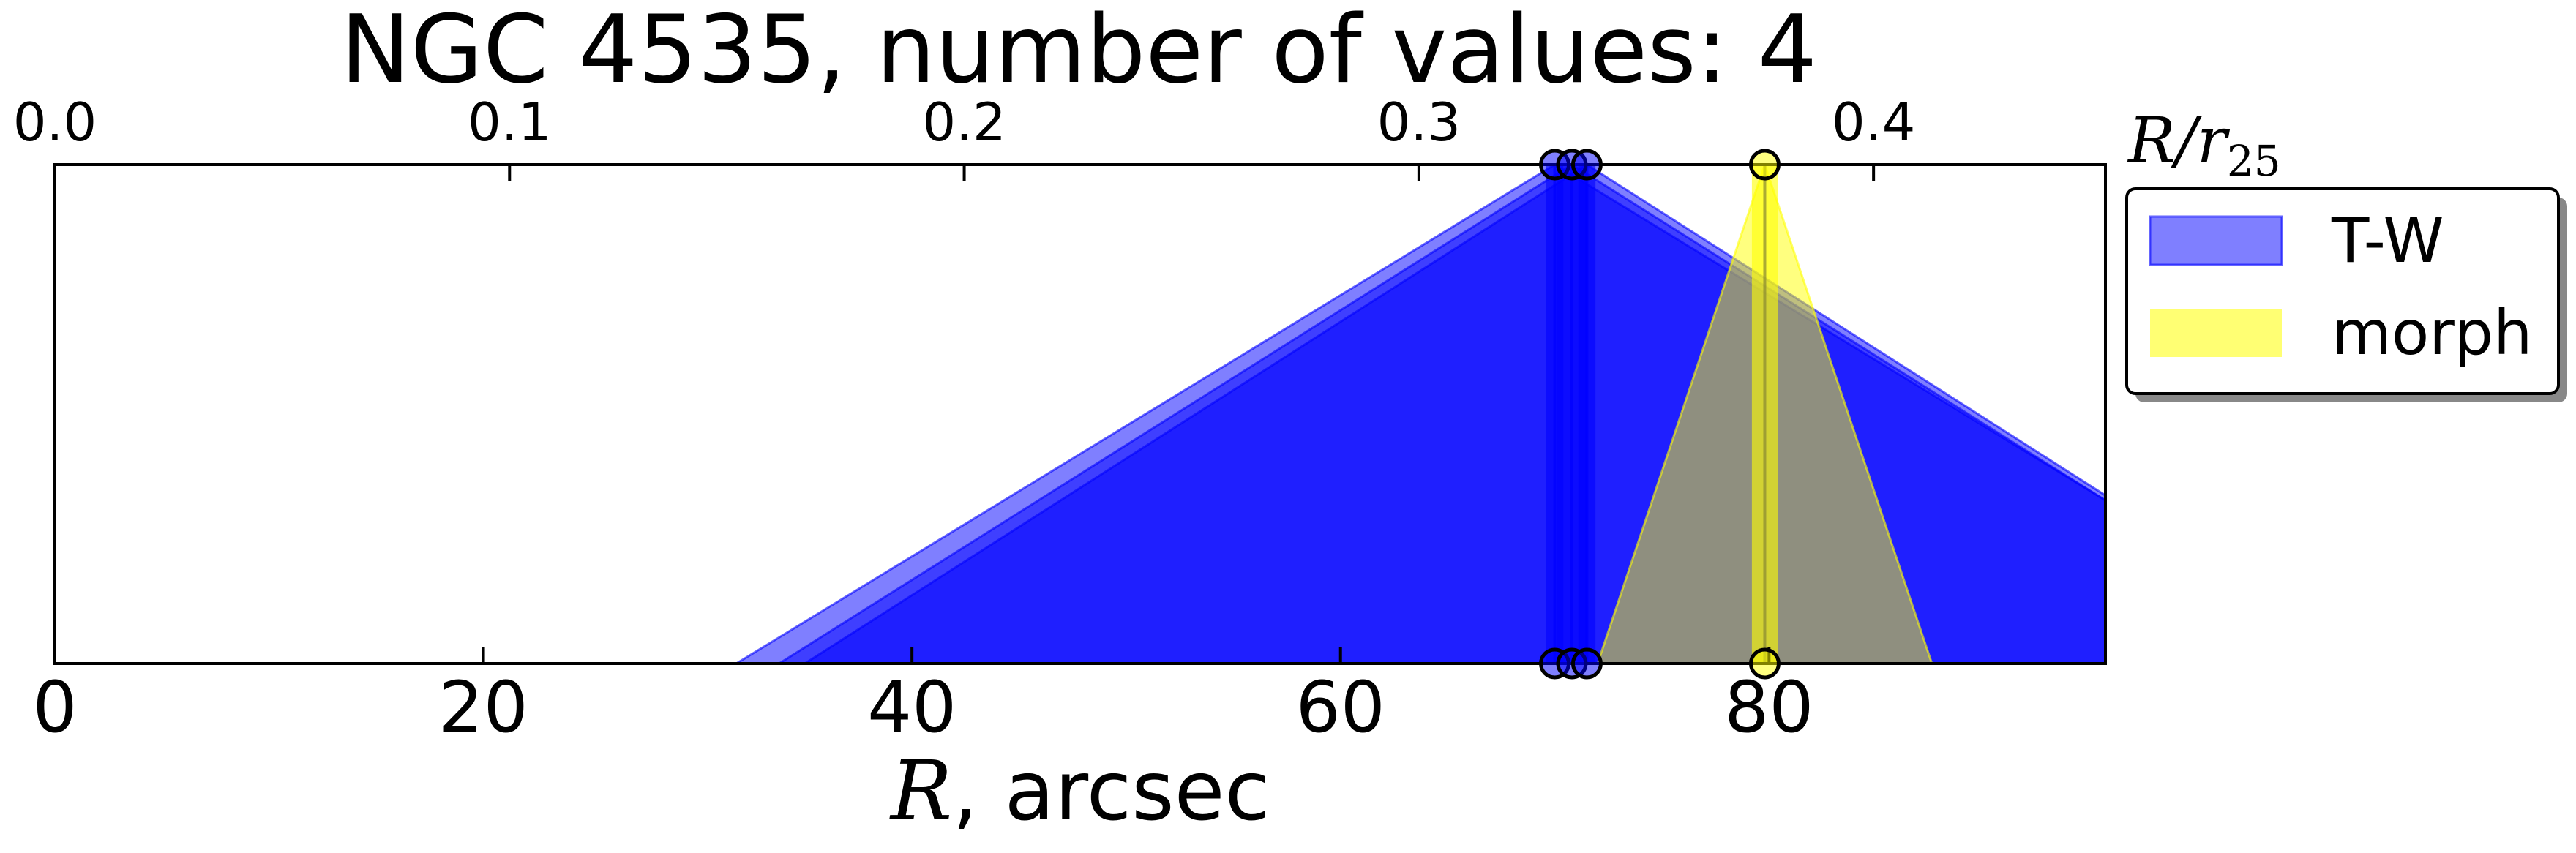  Describe the element at coordinates (2387, 241) in the screenshot. I see `legend-label-tw: T-W` at that location.